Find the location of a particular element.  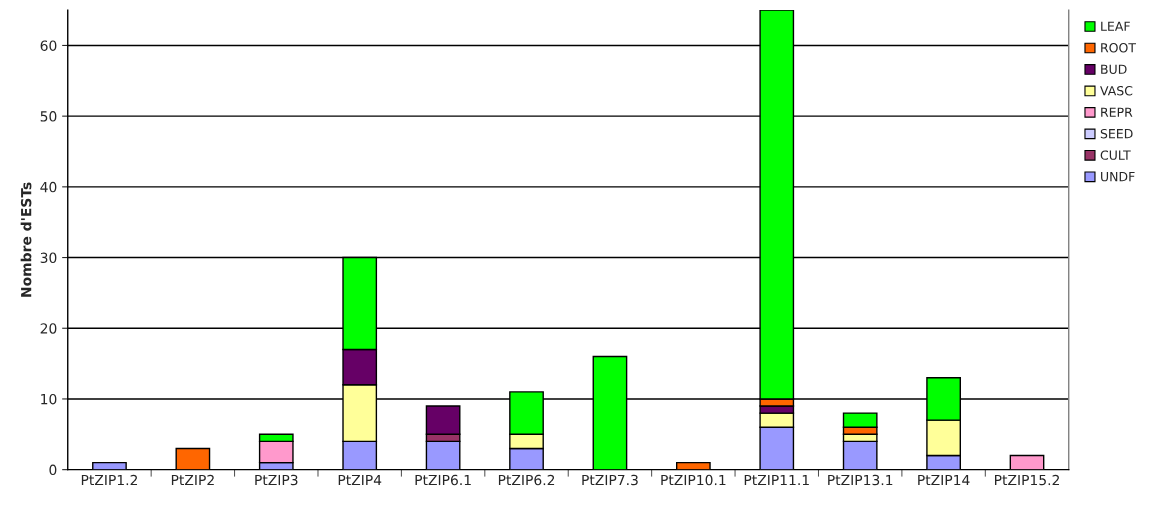

legend-label: VASC is located at coordinates (1116, 90).